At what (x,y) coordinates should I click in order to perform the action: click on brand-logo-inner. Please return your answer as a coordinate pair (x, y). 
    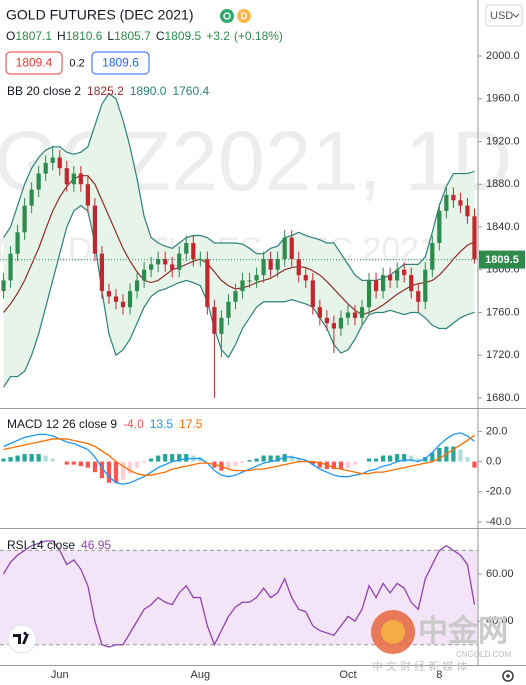
    Looking at the image, I should click on (393, 632).